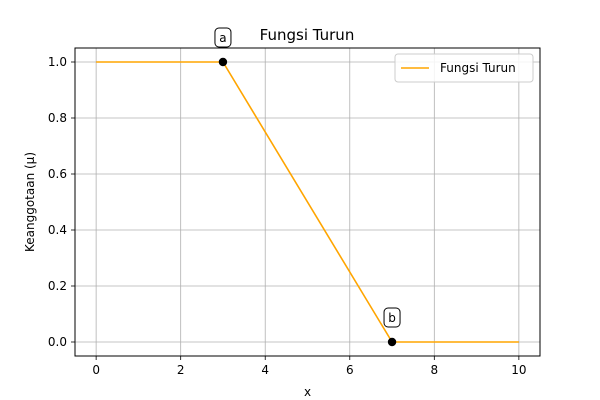 Image resolution: width=600 pixels, height=400 pixels. What do you see at coordinates (30, 202) in the screenshot?
I see `y-axis-label: Keanggotaan (μ)` at bounding box center [30, 202].